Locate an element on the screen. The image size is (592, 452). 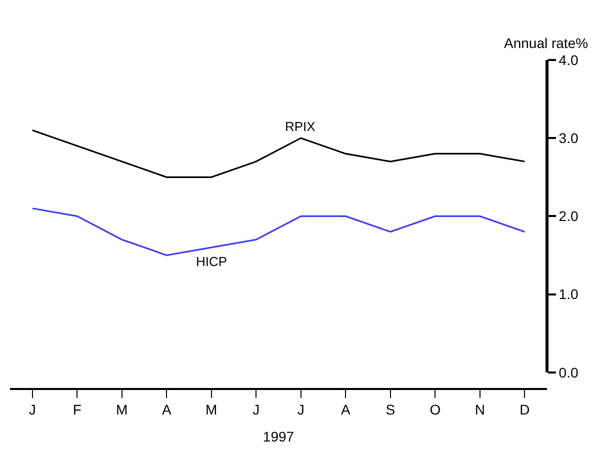
x-tick-label: N is located at coordinates (479, 410).